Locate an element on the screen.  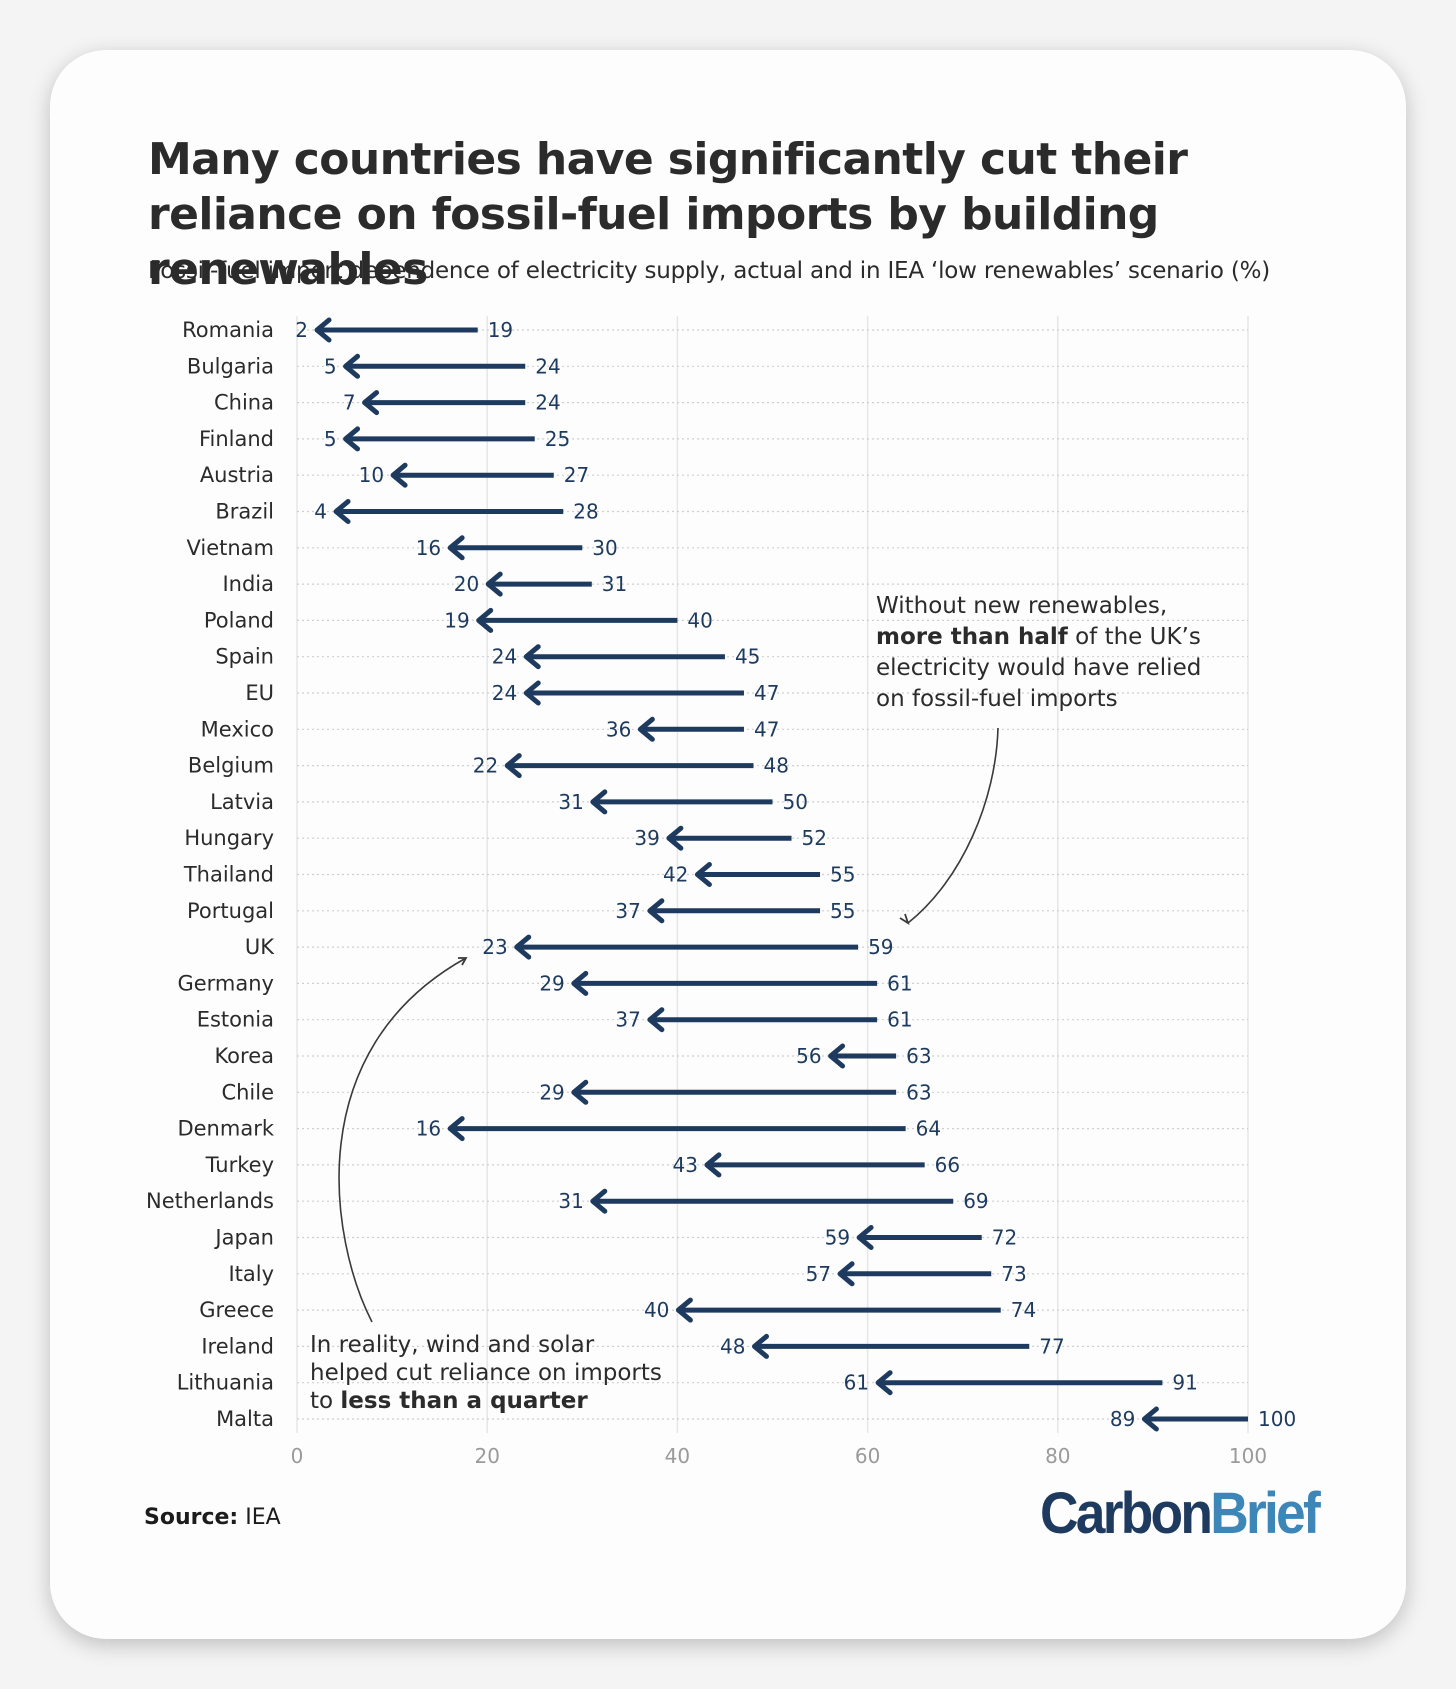
scenario-value-label-ireland: 77 is located at coordinates (1051, 1346).